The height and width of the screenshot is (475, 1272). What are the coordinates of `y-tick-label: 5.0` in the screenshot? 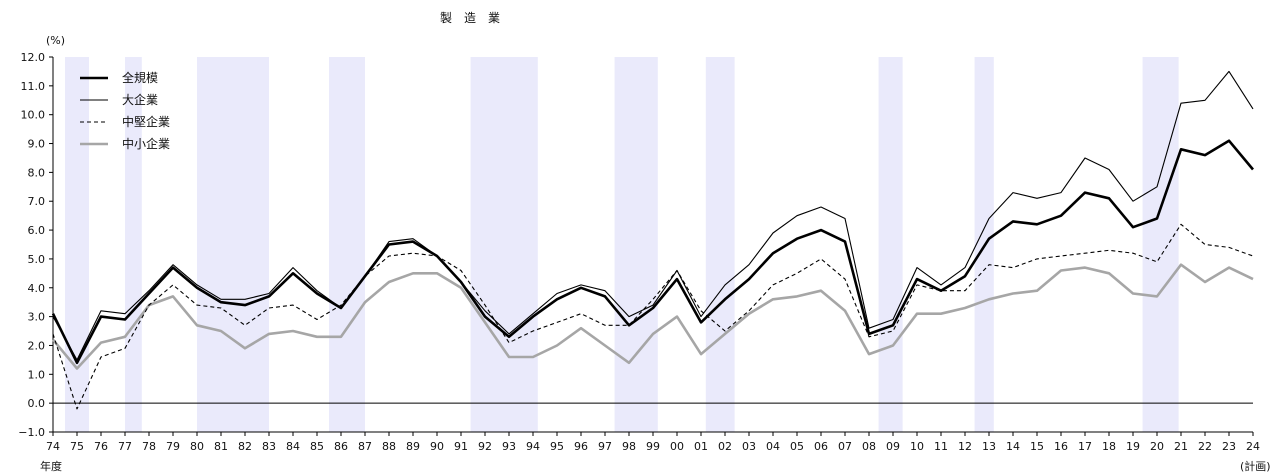 It's located at (37, 259).